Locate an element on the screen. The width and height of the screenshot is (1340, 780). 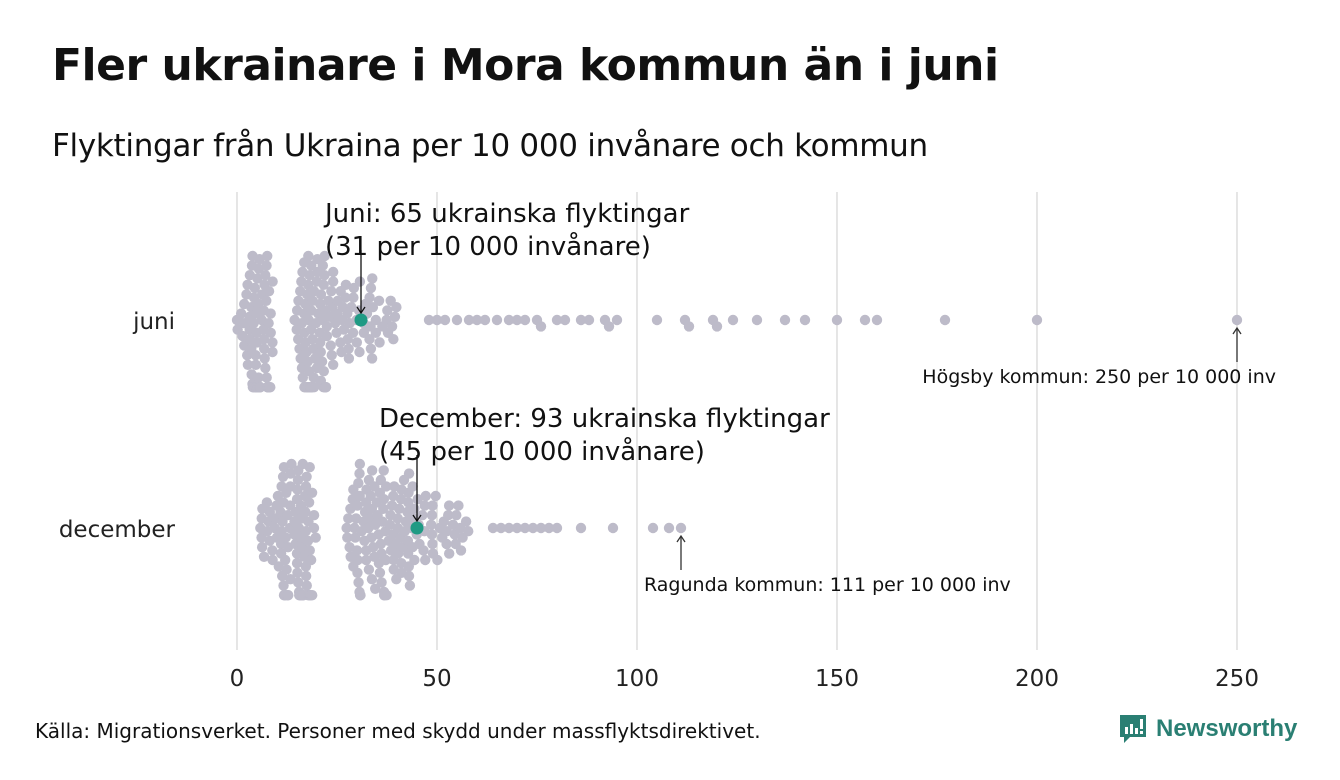
max-annotation: Högsby kommun: 250 per 10 000 inv is located at coordinates (1099, 377).